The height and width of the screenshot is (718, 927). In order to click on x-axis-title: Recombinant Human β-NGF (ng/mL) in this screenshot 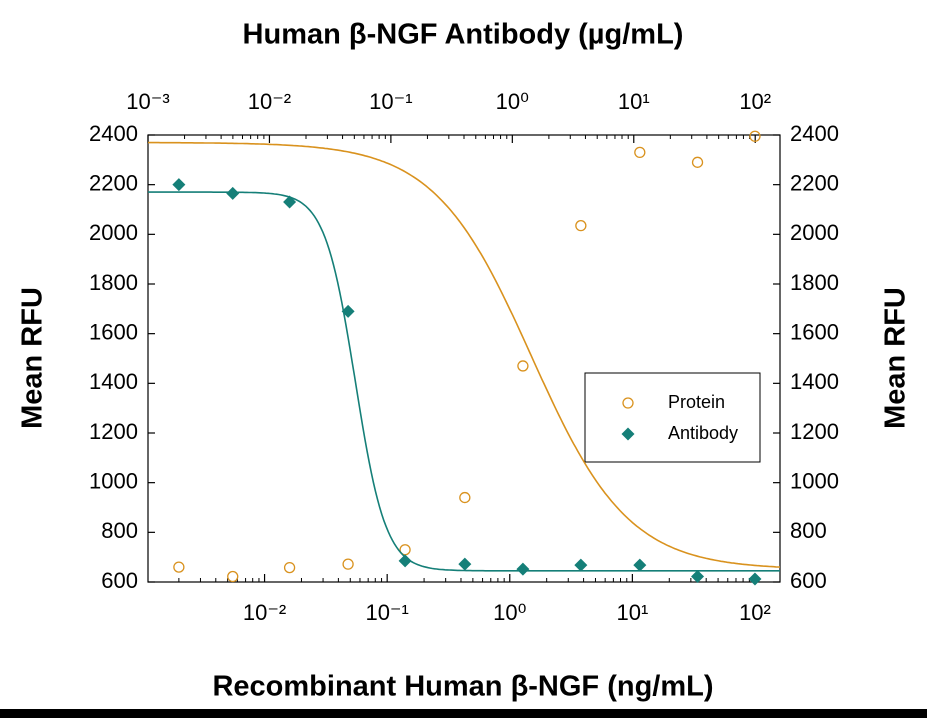, I will do `click(462, 687)`.